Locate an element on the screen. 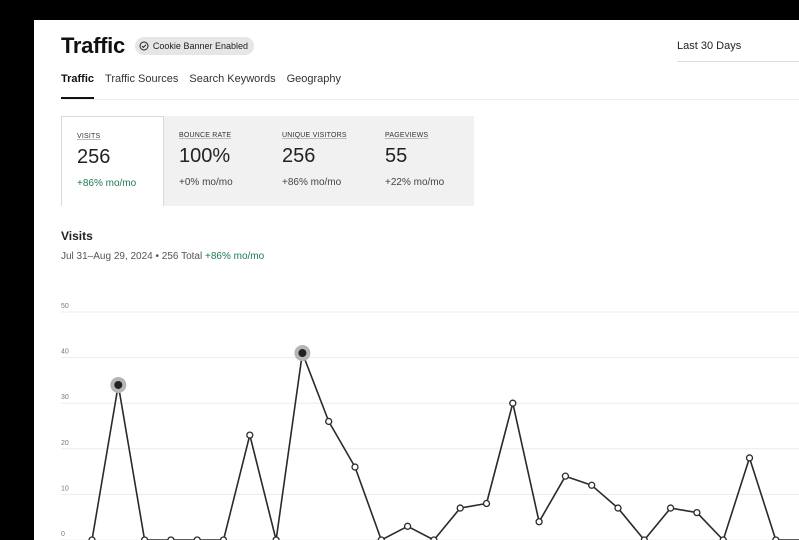 The image size is (799, 540). metric-pageviews: PAGEVIEWS 55 +22% mo/mo is located at coordinates (421, 161).